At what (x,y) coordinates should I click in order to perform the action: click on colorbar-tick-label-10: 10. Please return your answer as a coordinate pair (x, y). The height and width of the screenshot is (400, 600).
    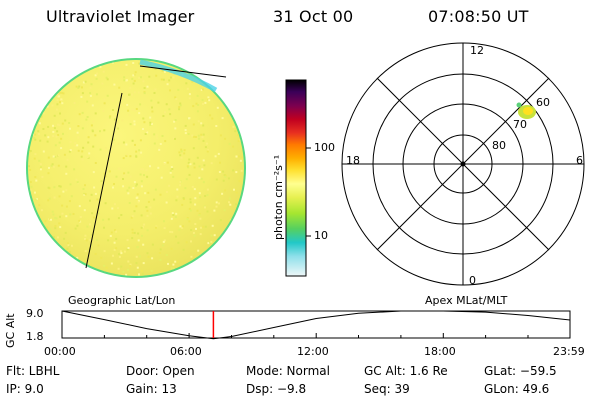
    Looking at the image, I should click on (321, 235).